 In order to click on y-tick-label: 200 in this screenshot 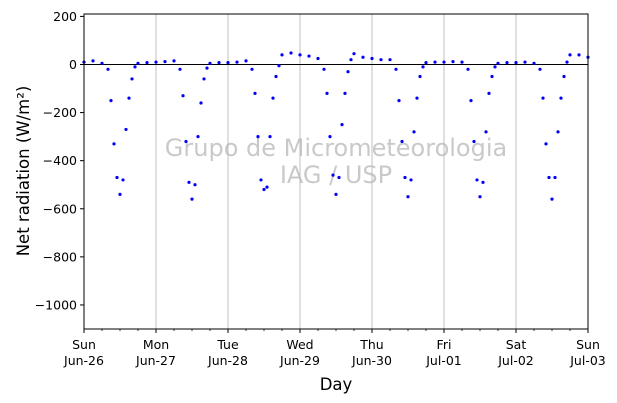, I will do `click(65, 16)`.